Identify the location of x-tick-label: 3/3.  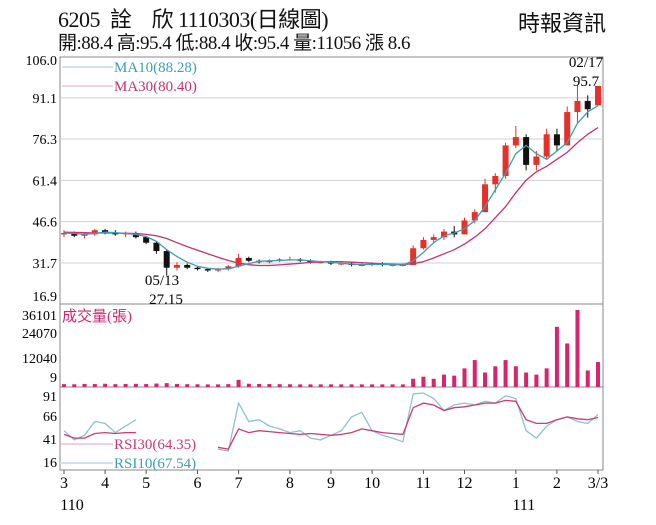
(598, 483).